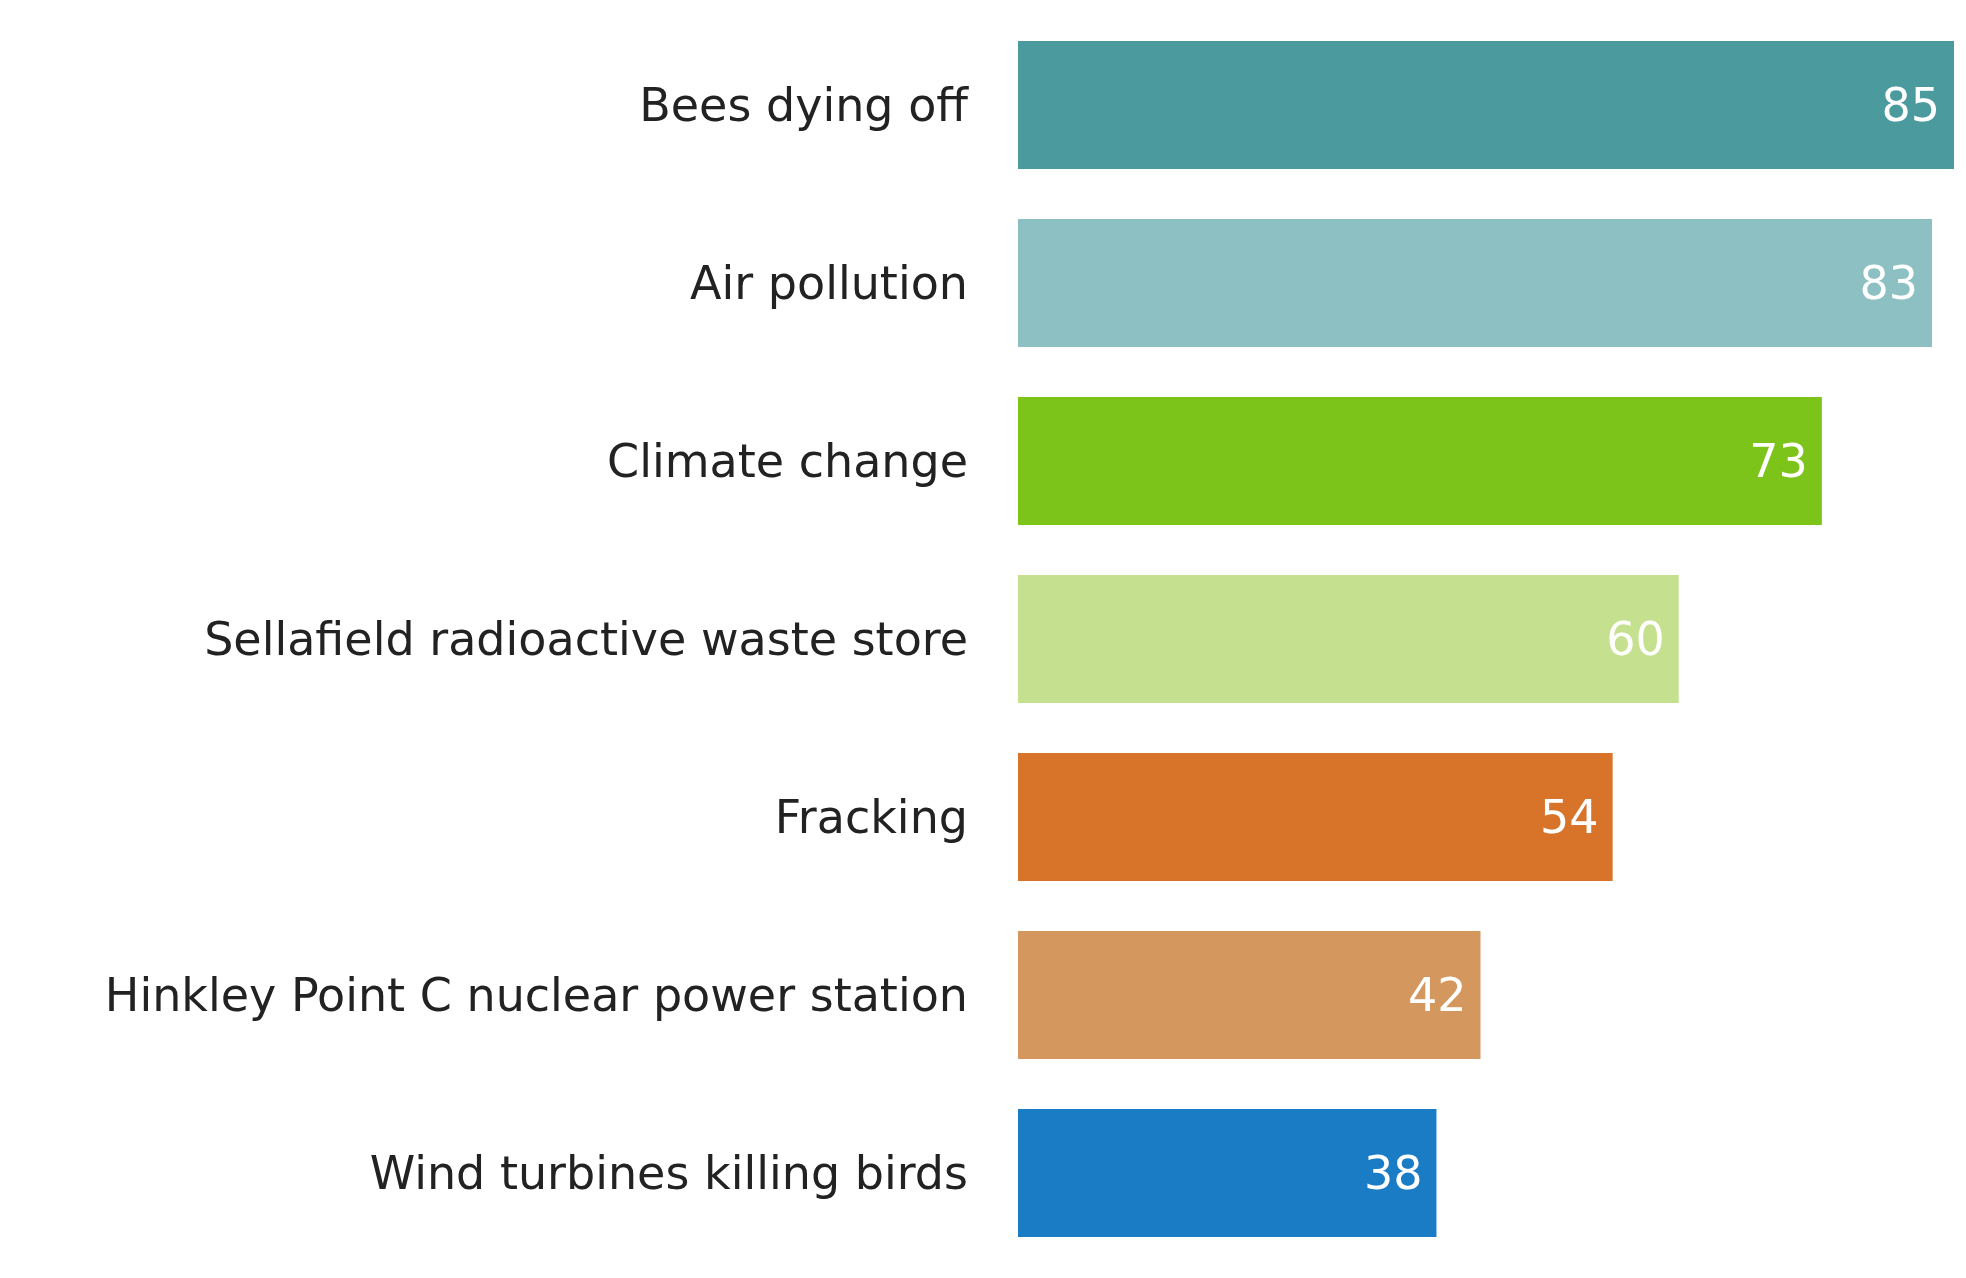 The width and height of the screenshot is (1966, 1278). What do you see at coordinates (871, 817) in the screenshot?
I see `y-tick-label: Fracking` at bounding box center [871, 817].